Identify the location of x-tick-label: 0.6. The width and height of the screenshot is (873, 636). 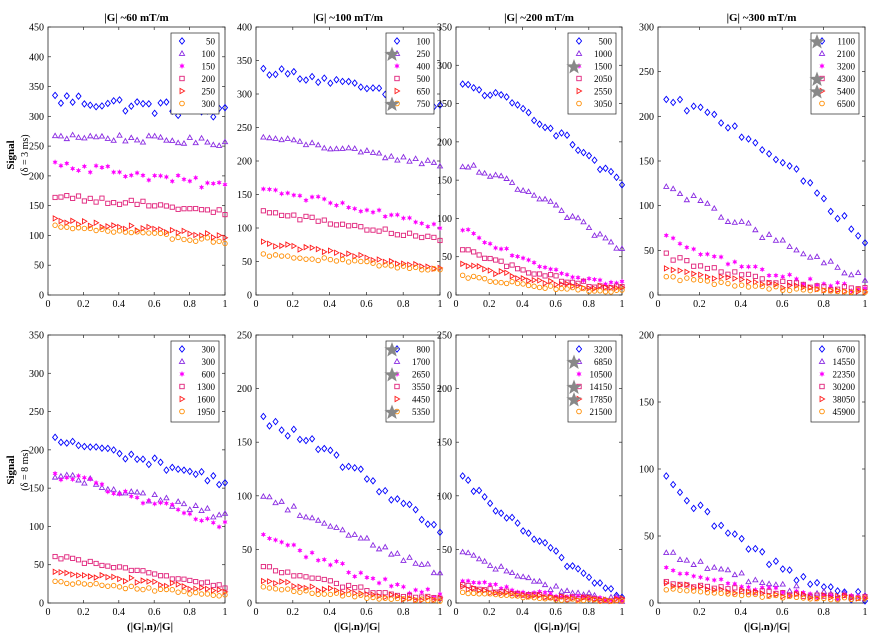
(555, 612).